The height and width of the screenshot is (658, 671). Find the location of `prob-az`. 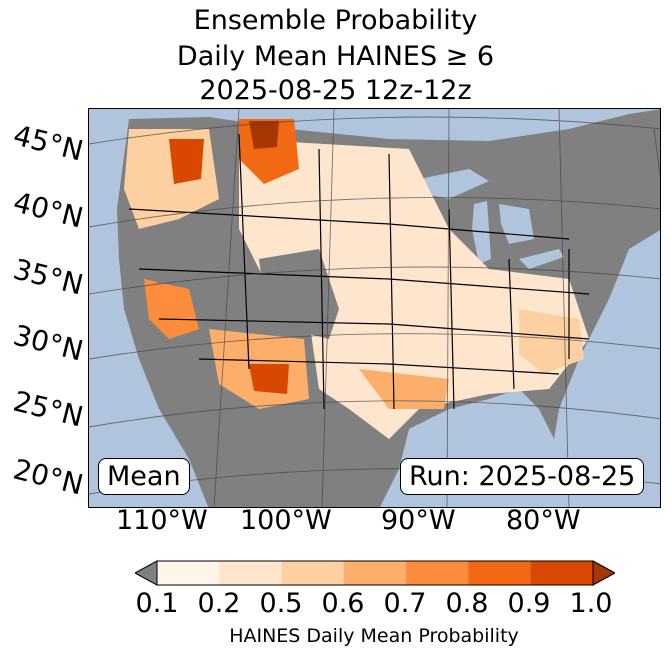

prob-az is located at coordinates (171, 309).